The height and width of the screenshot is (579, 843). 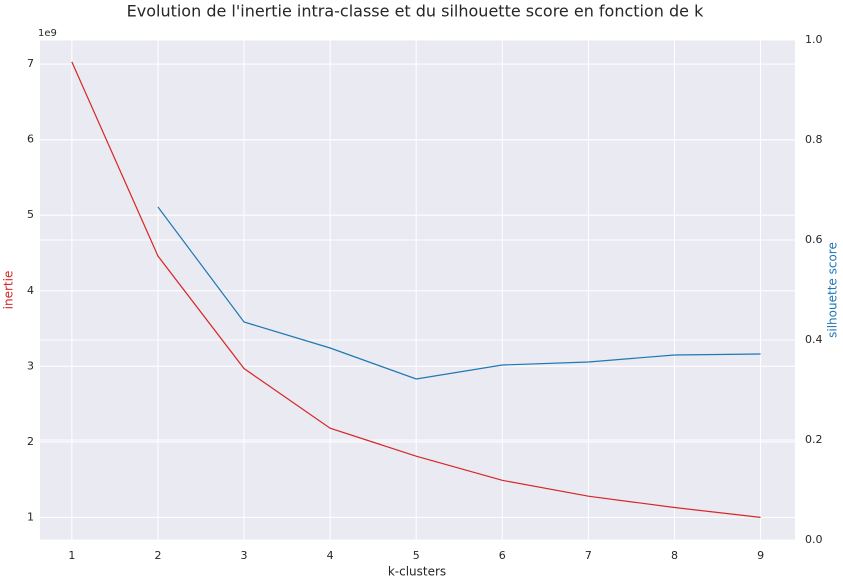 I want to click on y2-tick-label: 0.8, so click(x=814, y=139).